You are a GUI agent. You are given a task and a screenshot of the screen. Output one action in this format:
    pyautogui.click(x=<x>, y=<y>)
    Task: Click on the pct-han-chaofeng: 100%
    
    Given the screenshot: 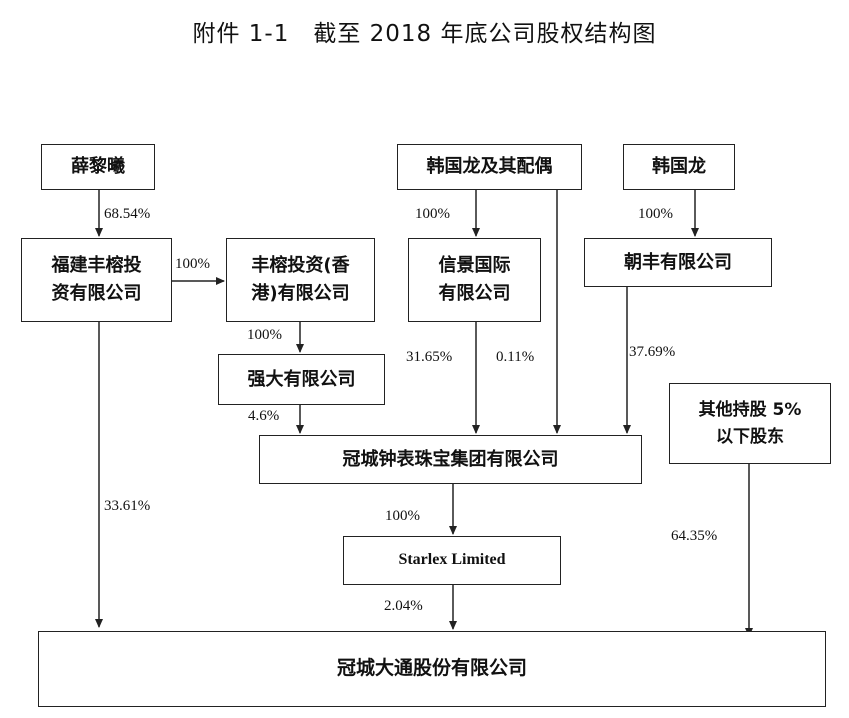 What is the action you would take?
    pyautogui.click(x=655, y=214)
    